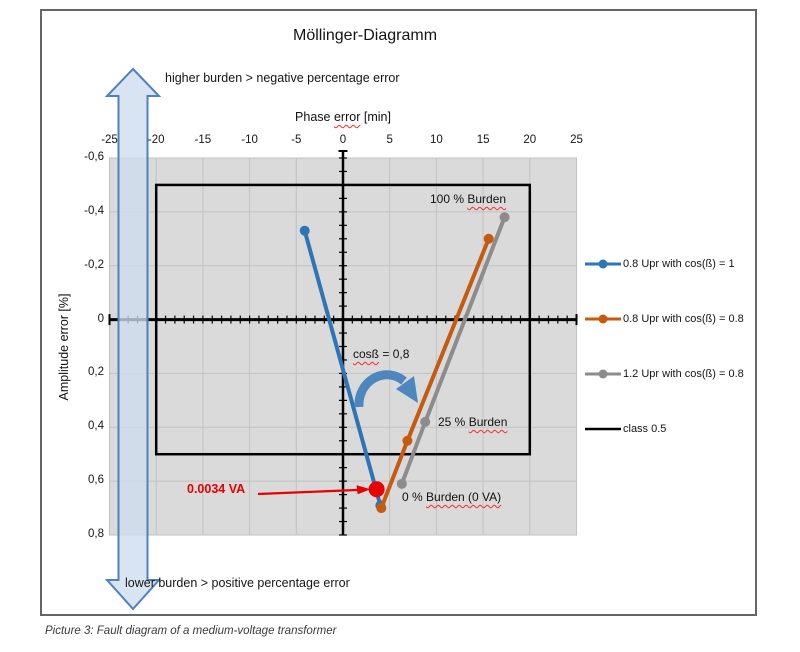 This screenshot has height=652, width=800. What do you see at coordinates (216, 489) in the screenshot?
I see `annotation-zero-va: 0.0034 VA` at bounding box center [216, 489].